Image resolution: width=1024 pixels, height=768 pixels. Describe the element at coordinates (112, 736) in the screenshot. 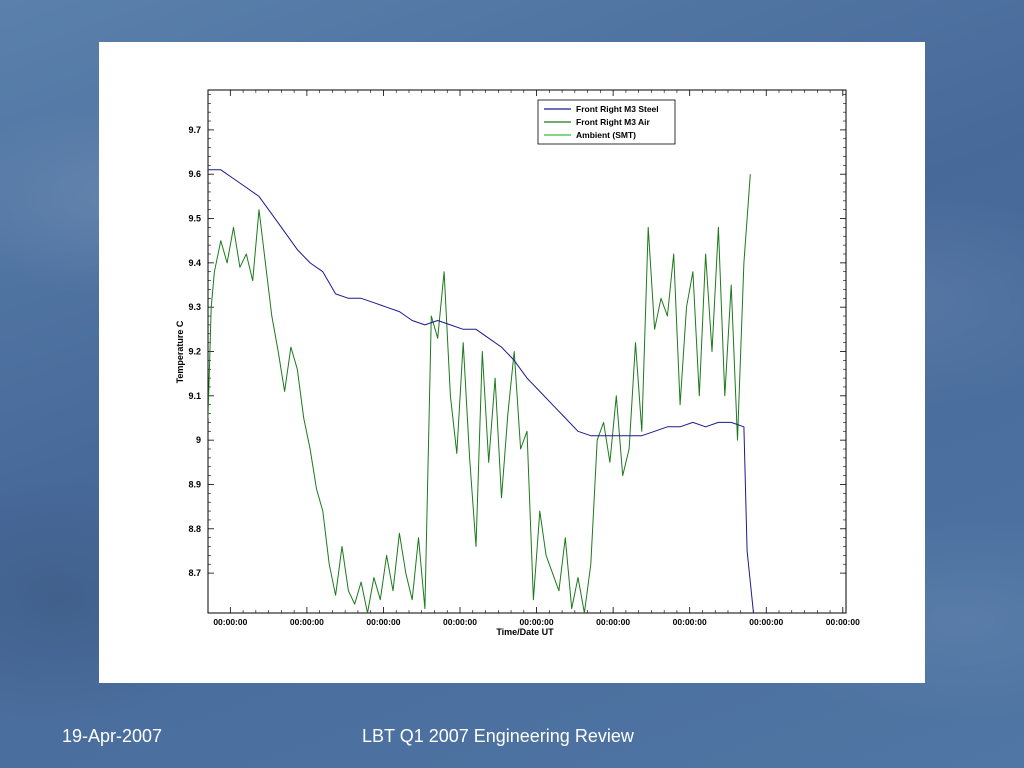

I see `footer-date: 19-Apr-2007` at that location.